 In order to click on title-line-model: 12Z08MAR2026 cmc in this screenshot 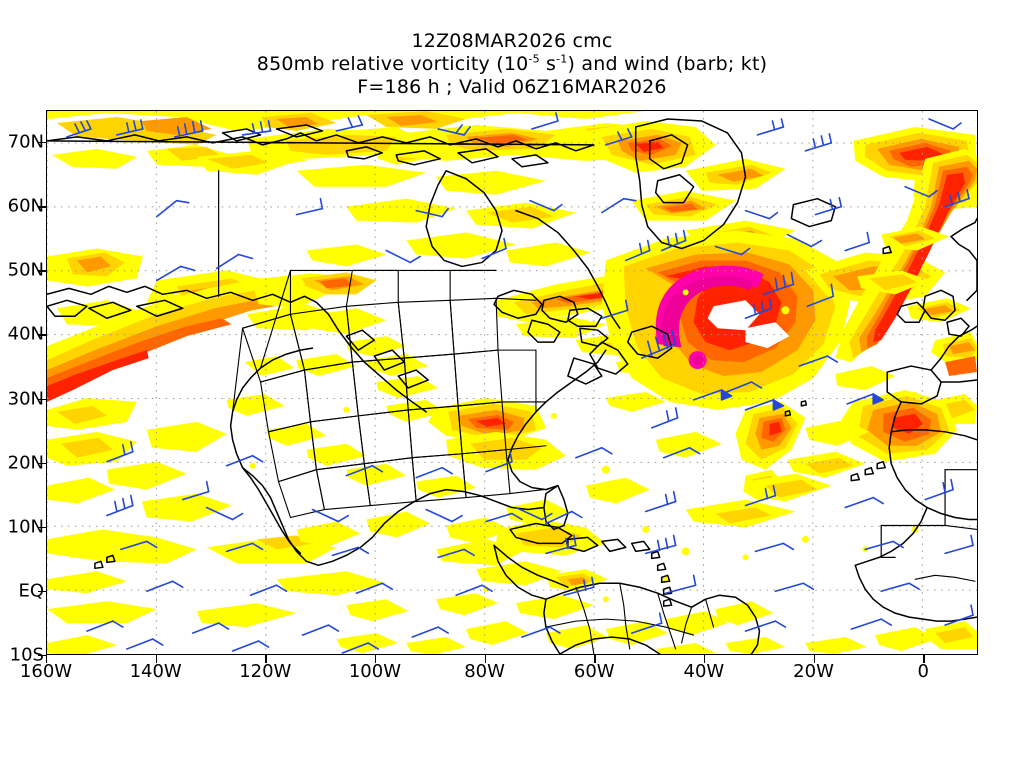, I will do `click(512, 41)`.